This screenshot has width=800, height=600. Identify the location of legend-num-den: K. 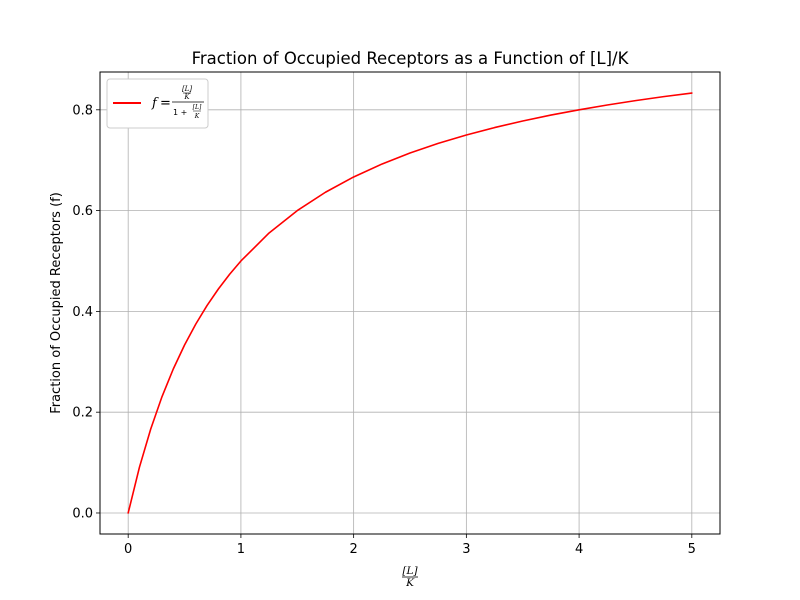
(186, 97).